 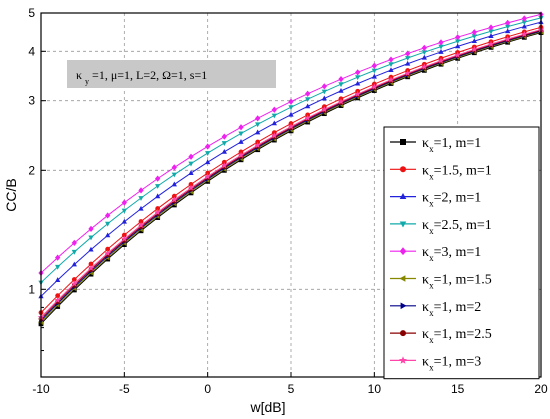 I want to click on legend-label: κx=1, m=3, so click(x=451, y=363).